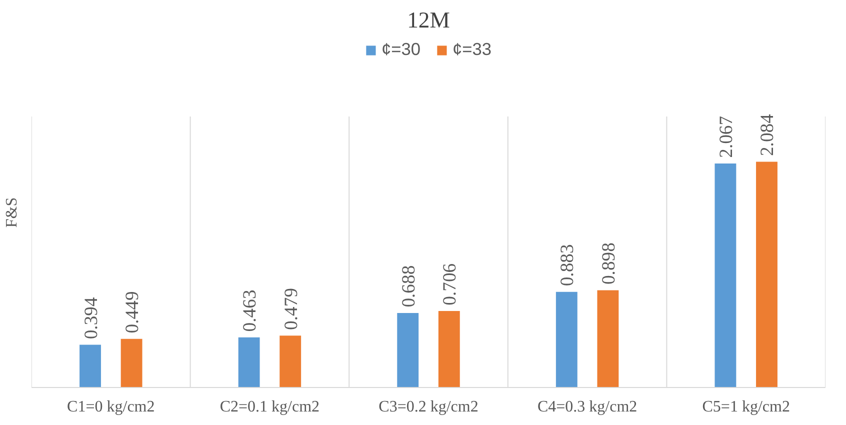  What do you see at coordinates (111, 407) in the screenshot?
I see `x-tick-label: C1=0 kg/cm2` at bounding box center [111, 407].